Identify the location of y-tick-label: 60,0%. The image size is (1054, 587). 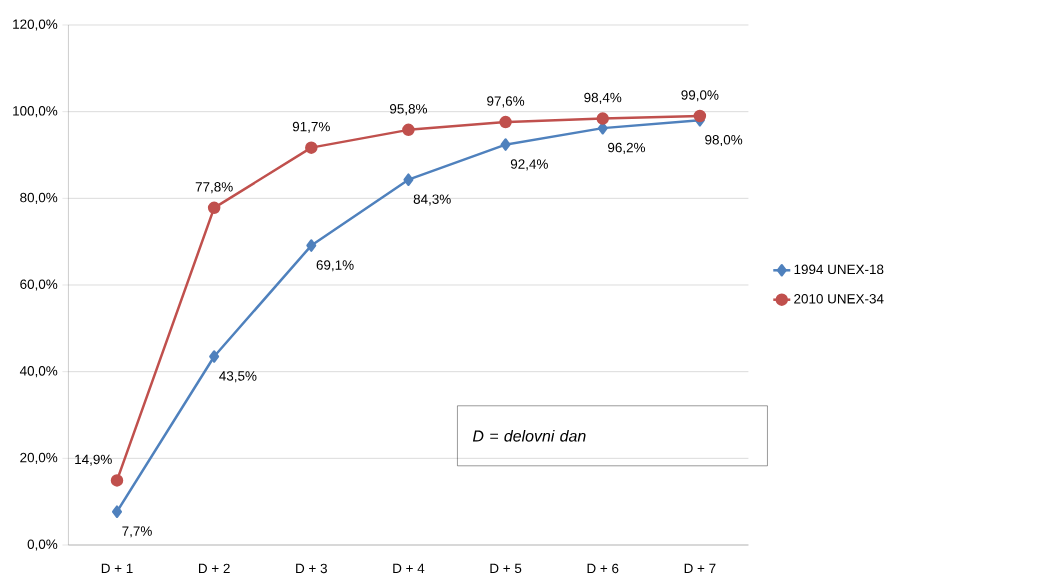
(39, 285).